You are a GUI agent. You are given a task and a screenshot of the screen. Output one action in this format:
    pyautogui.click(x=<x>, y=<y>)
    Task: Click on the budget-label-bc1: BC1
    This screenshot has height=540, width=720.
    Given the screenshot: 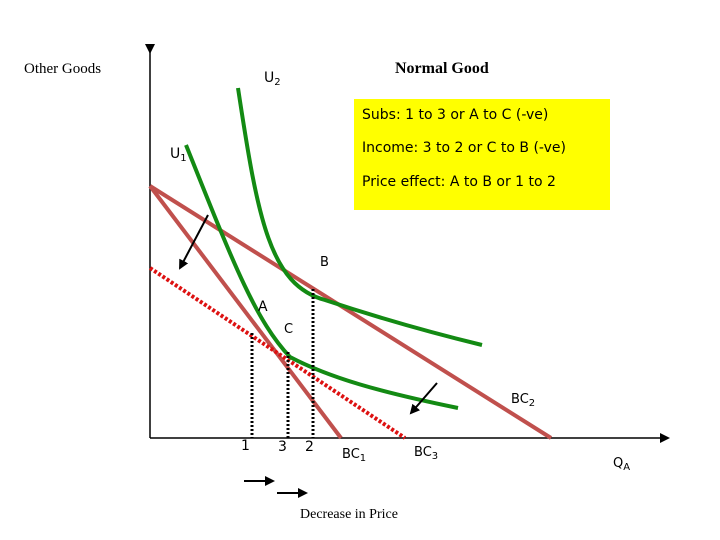 What is the action you would take?
    pyautogui.click(x=354, y=455)
    